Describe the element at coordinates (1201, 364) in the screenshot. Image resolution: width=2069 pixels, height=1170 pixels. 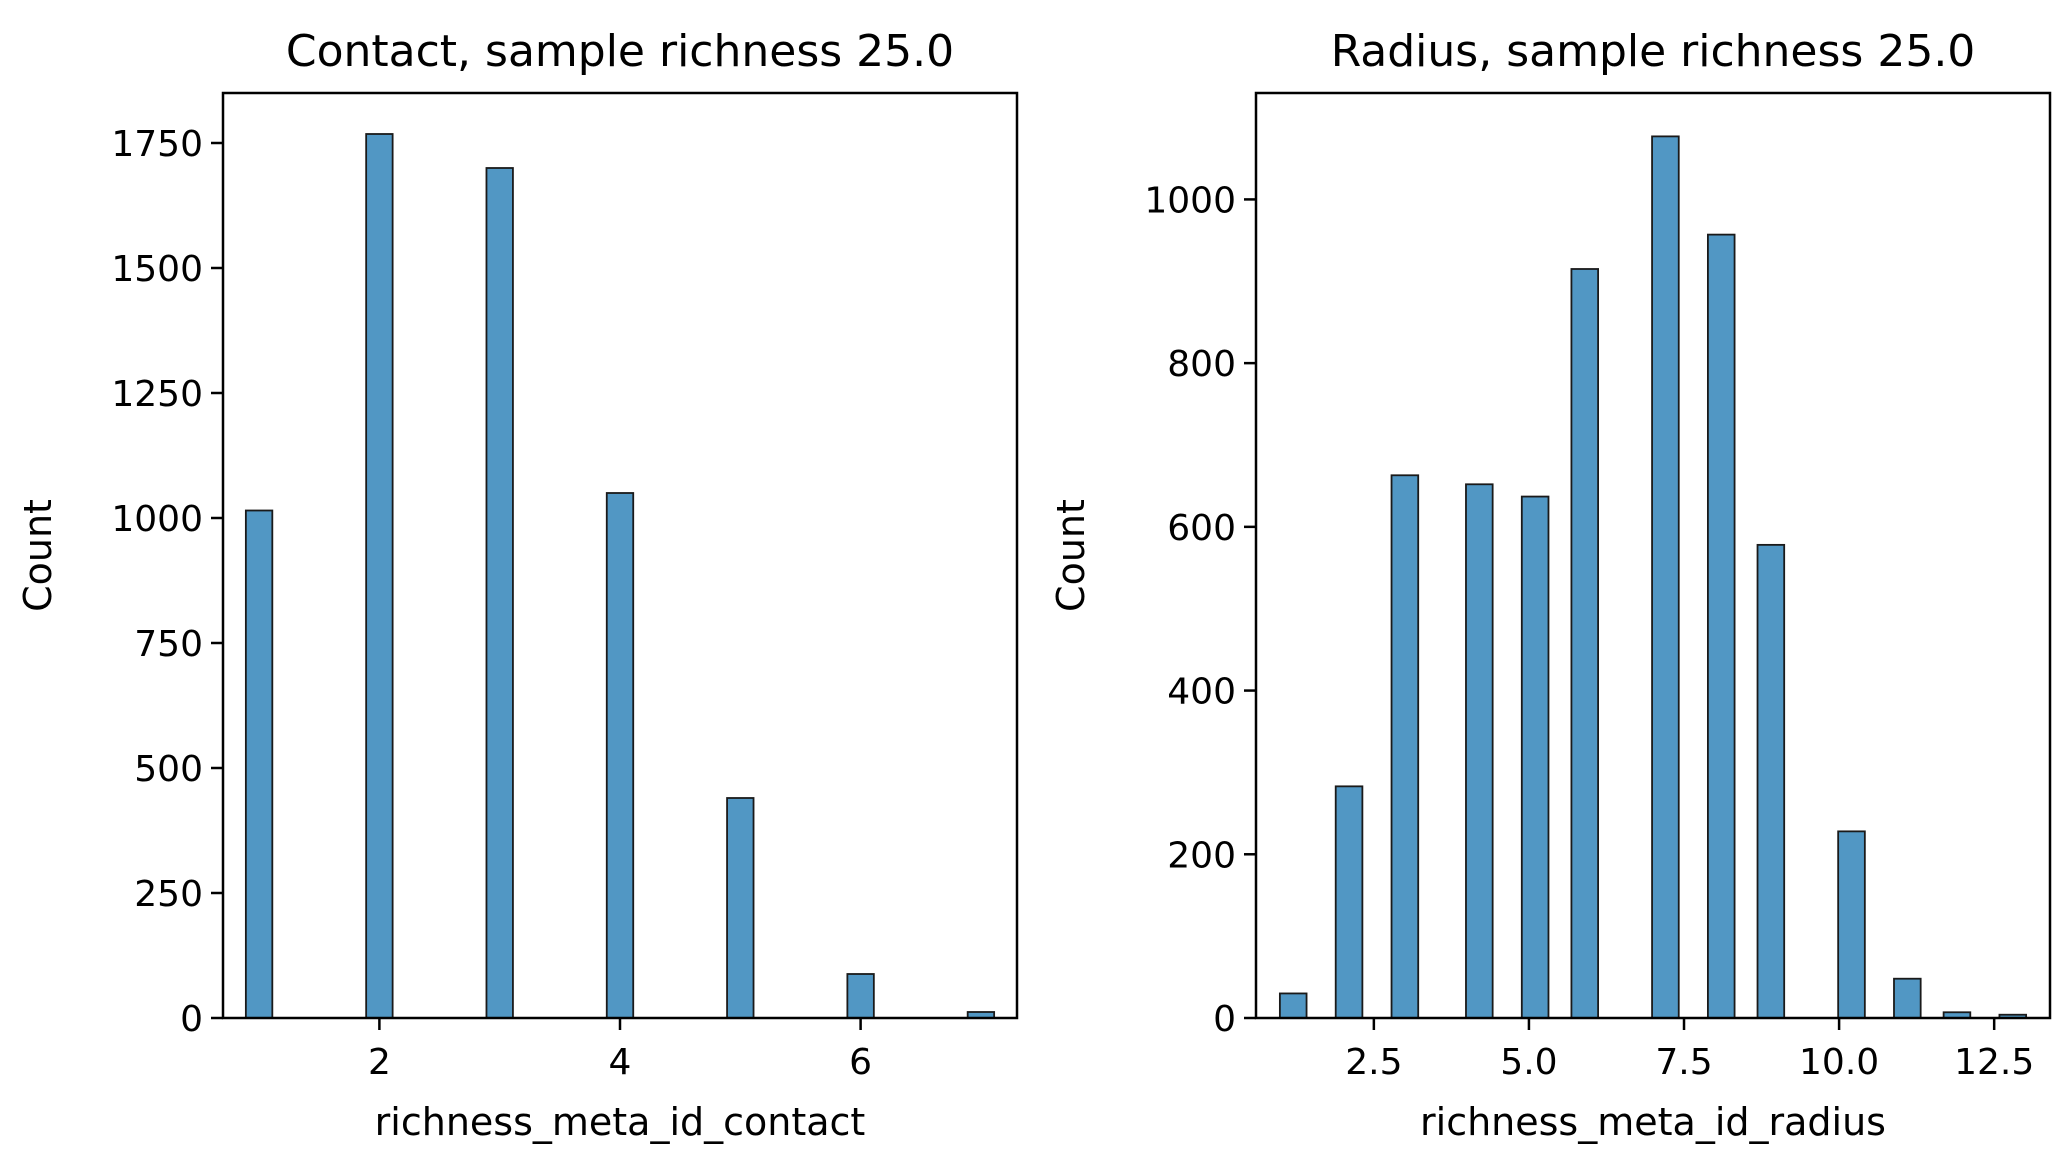
I see `y-tick-label: 800` at that location.